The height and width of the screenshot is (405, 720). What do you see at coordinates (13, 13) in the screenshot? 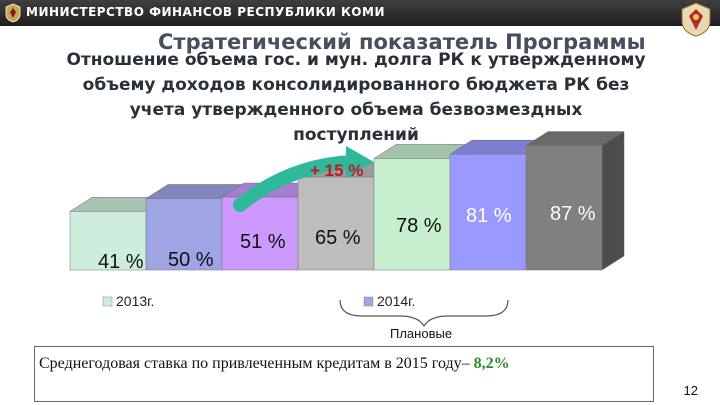
I see `emblem-icon` at bounding box center [13, 13].